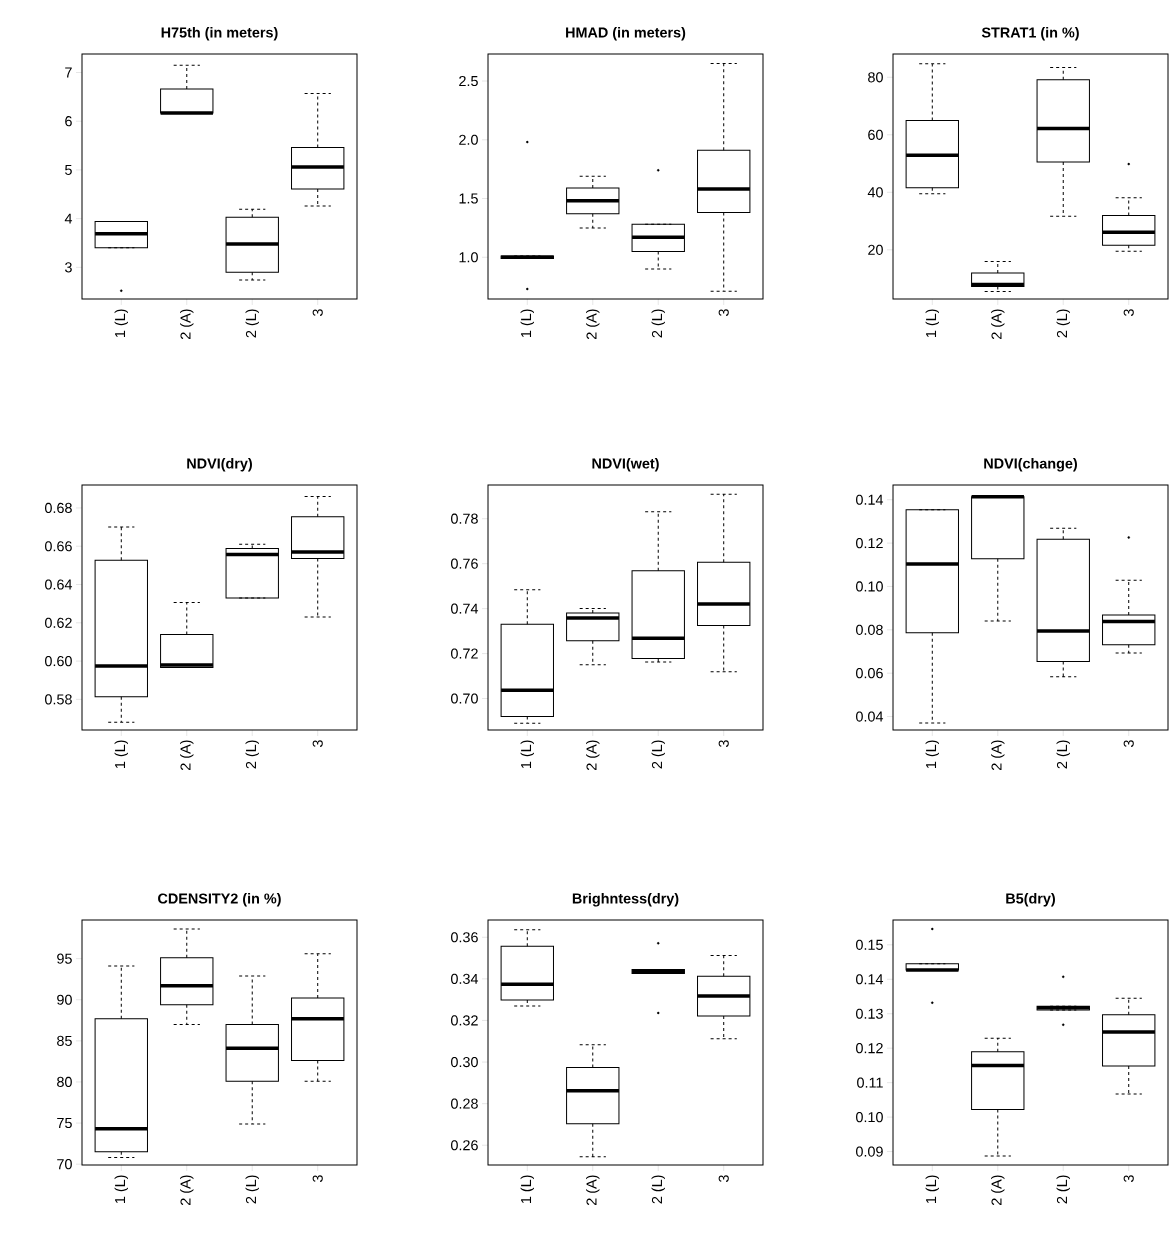 This screenshot has width=1171, height=1234. Describe the element at coordinates (64, 999) in the screenshot. I see `y-tick-label: 90` at that location.